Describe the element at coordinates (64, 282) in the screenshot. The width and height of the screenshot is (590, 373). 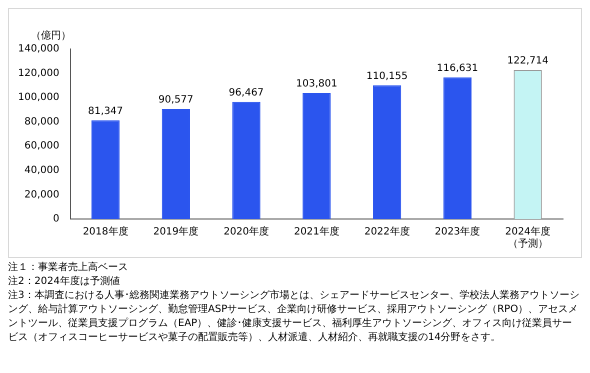
I see `text: 注2：2024年度は予測値` at that location.